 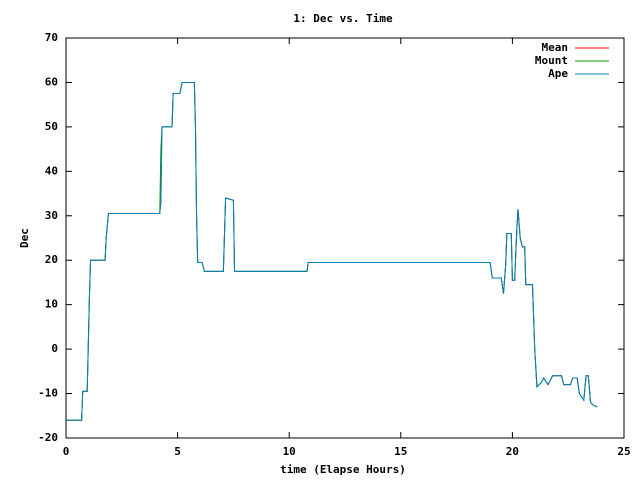 I want to click on y-tick-label: 60, so click(x=51, y=81).